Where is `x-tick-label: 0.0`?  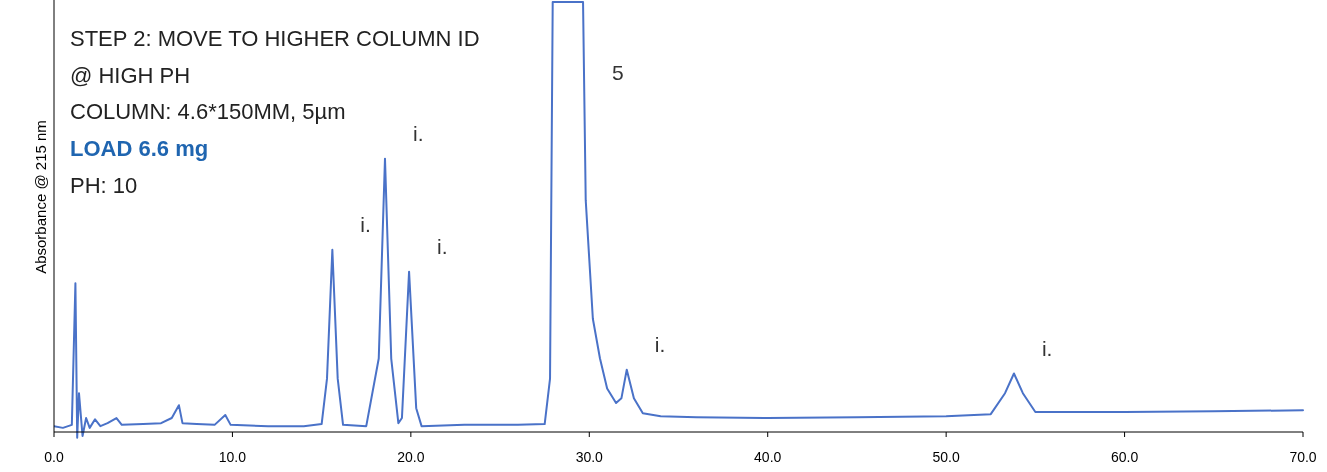
x-tick-label: 0.0 is located at coordinates (54, 457).